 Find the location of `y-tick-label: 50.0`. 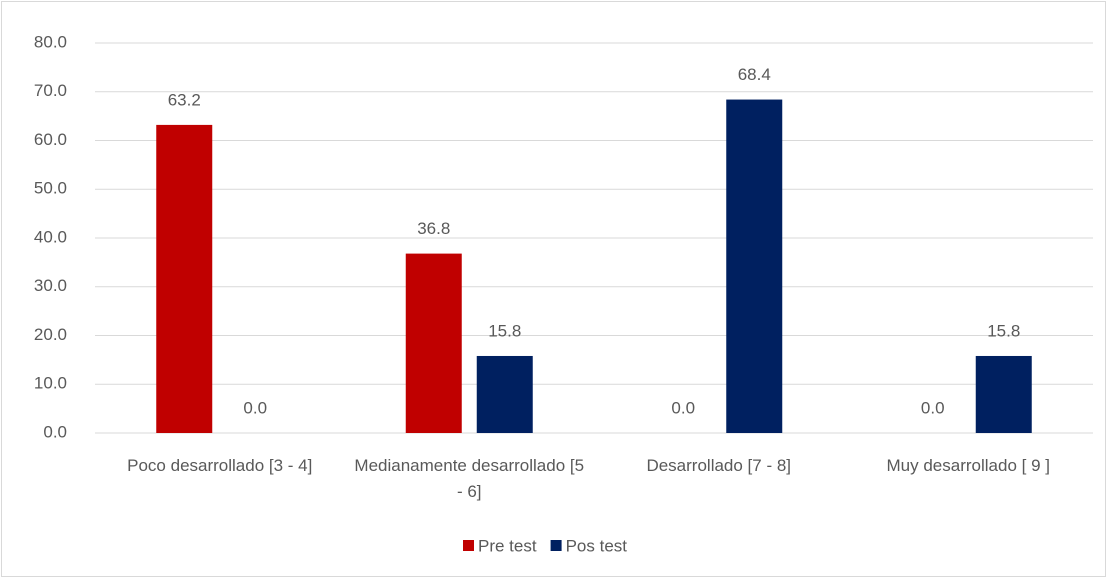

y-tick-label: 50.0 is located at coordinates (50, 188).